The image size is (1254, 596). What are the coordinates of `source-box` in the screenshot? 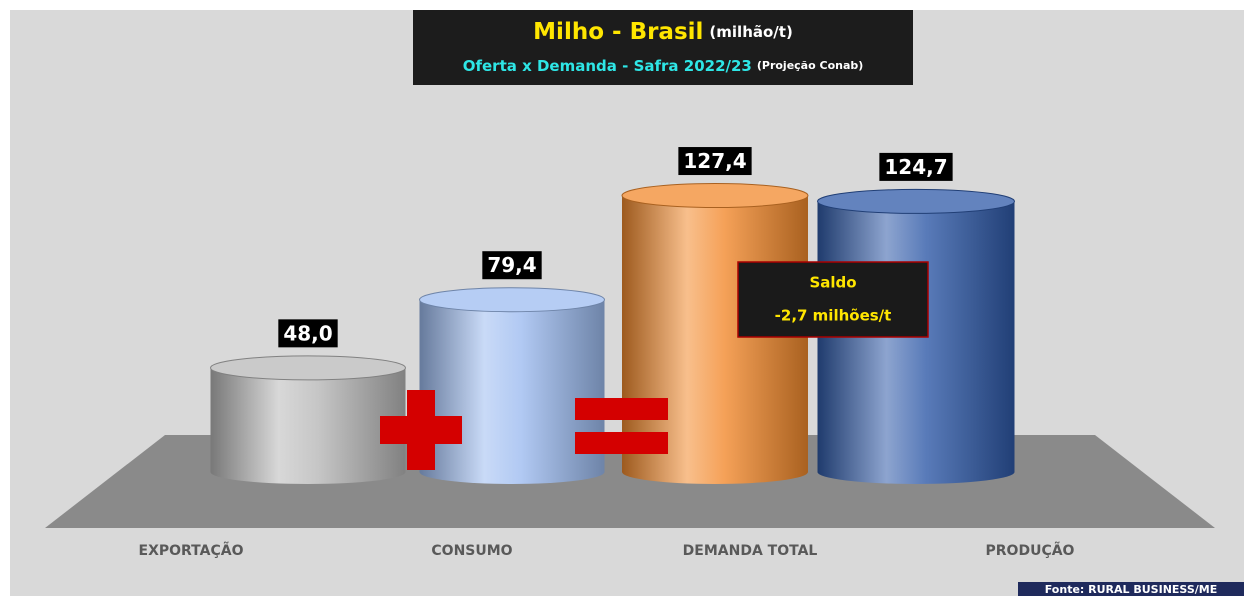 It's located at (1131, 589).